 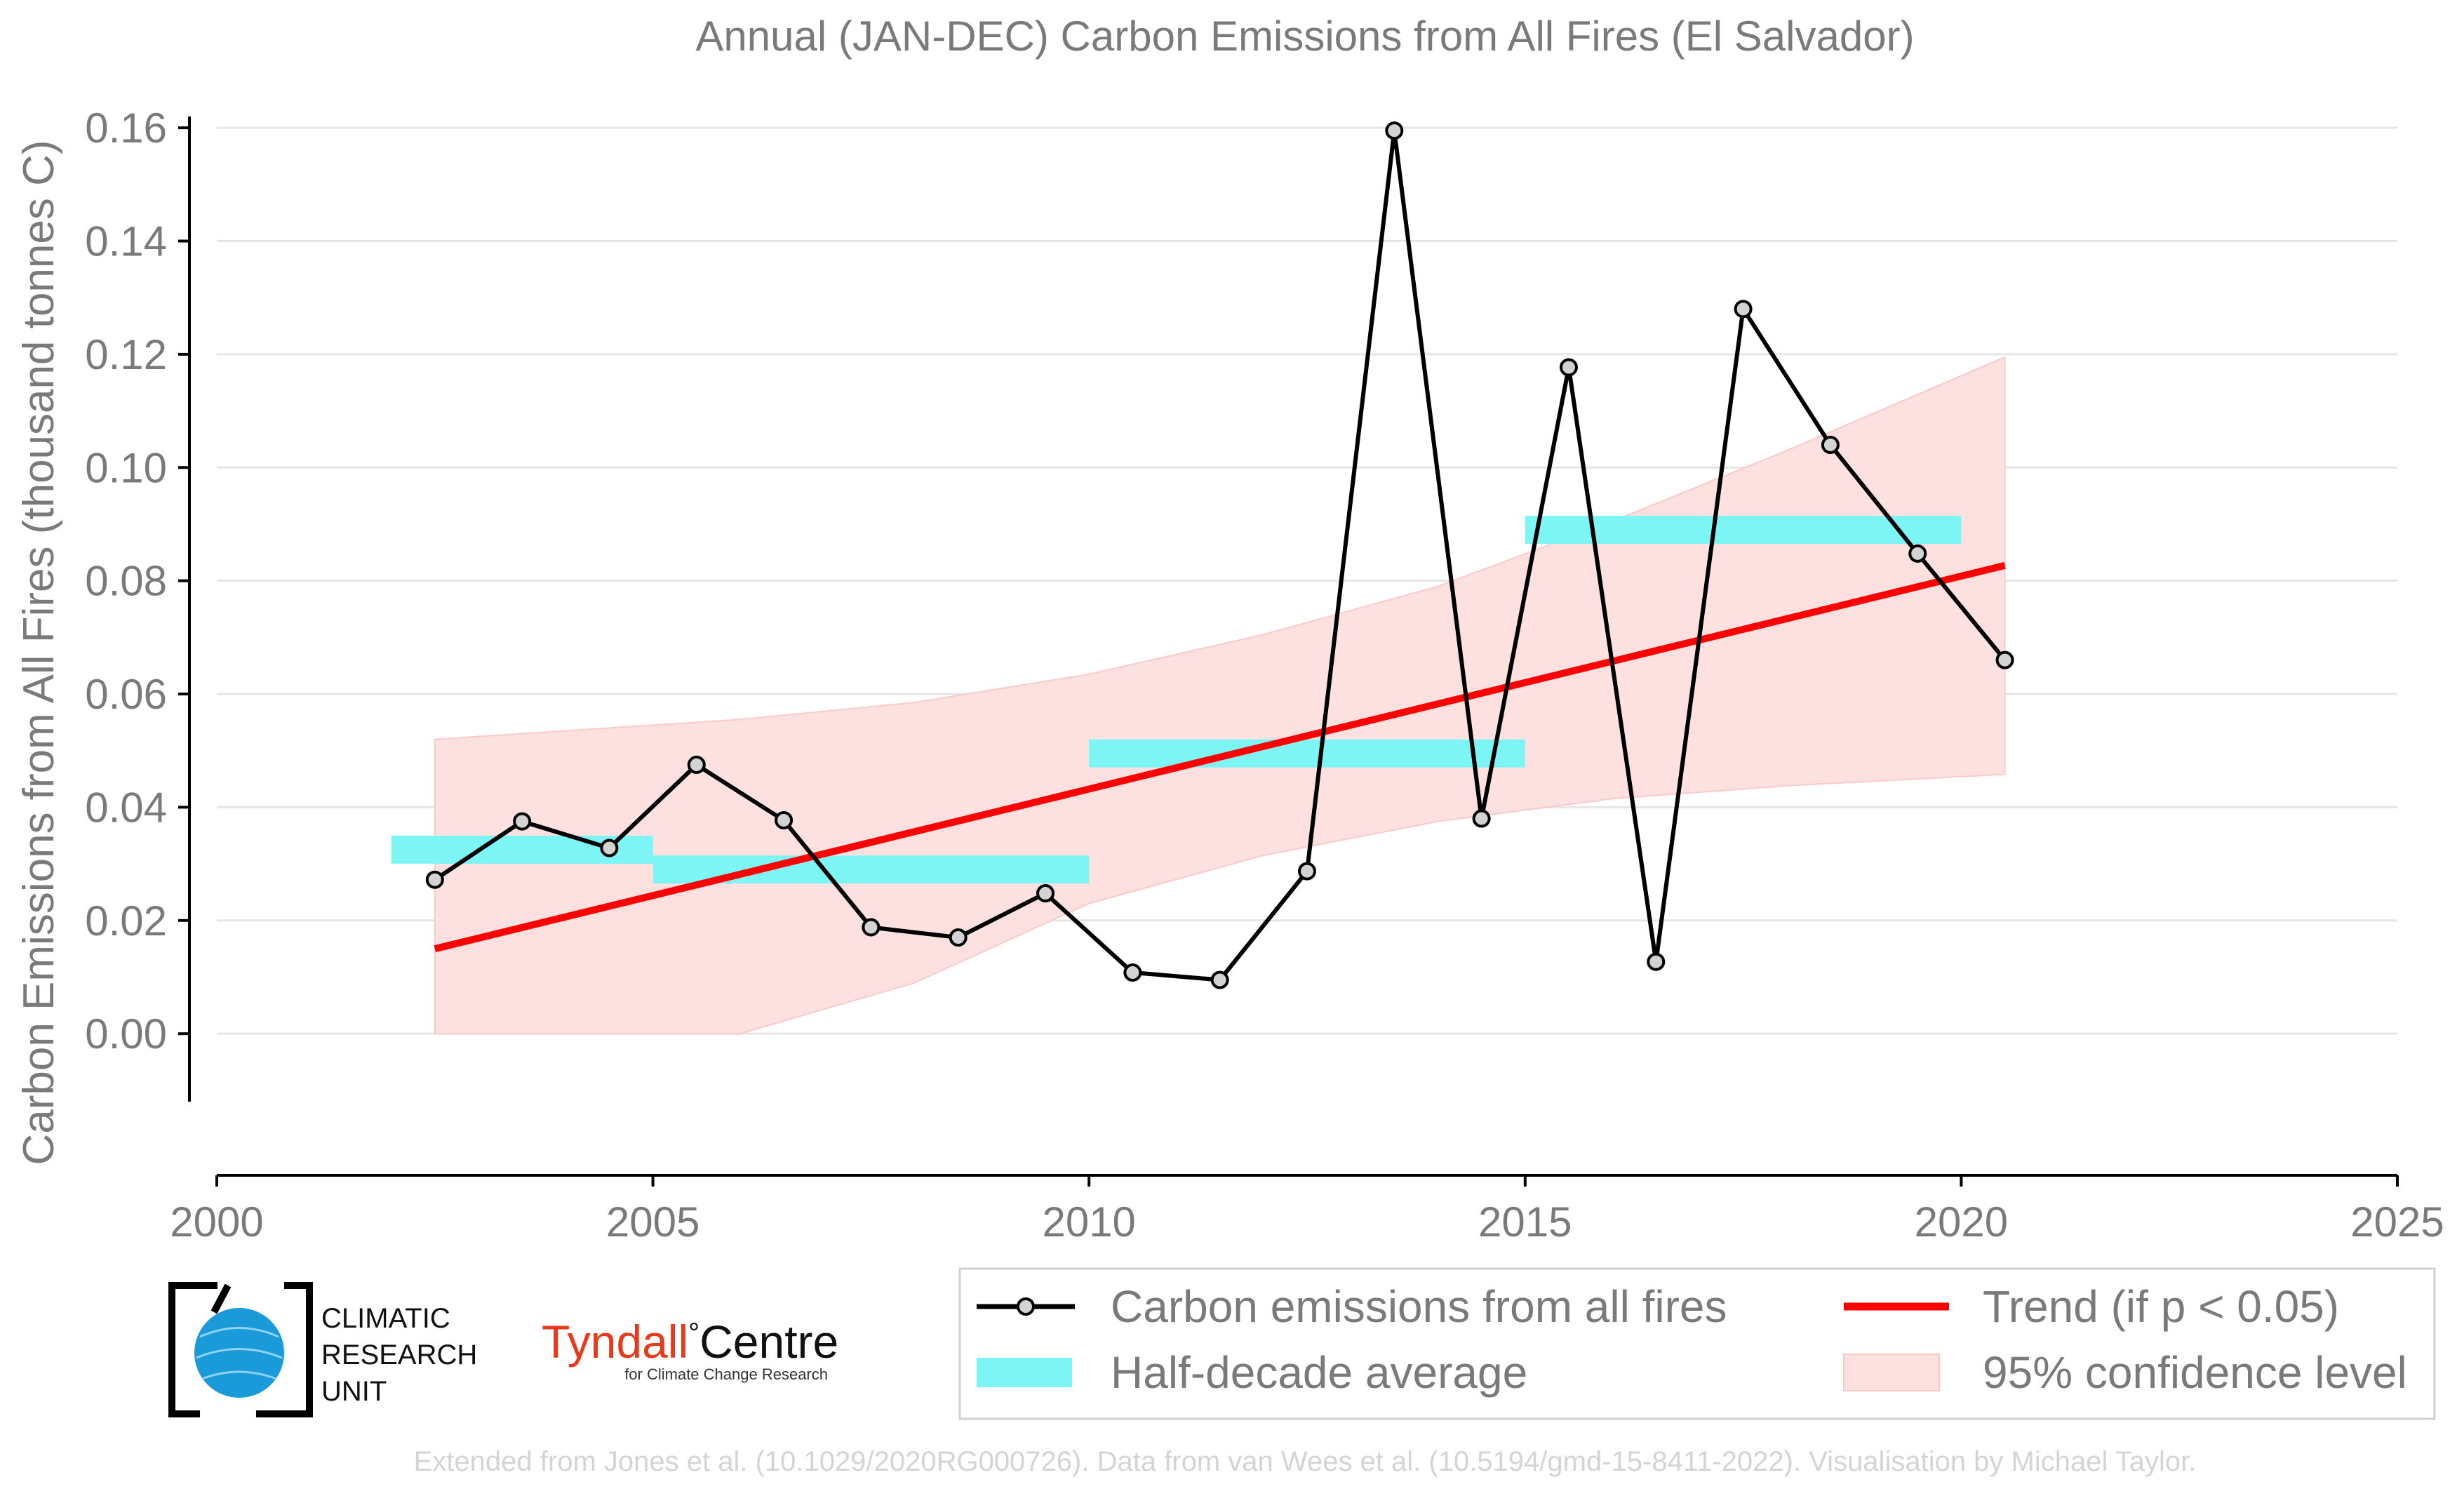 What do you see at coordinates (1961, 1221) in the screenshot?
I see `x-tick-label: 2020` at bounding box center [1961, 1221].